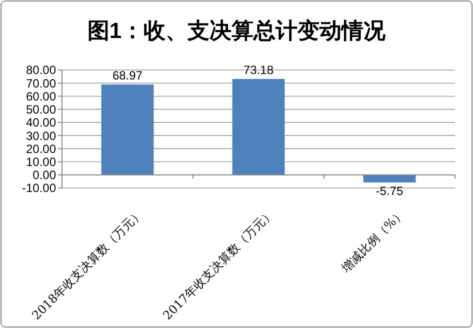 The height and width of the screenshot is (328, 473). Describe the element at coordinates (373, 241) in the screenshot. I see `x-tick-label: 增减比例（%）` at that location.